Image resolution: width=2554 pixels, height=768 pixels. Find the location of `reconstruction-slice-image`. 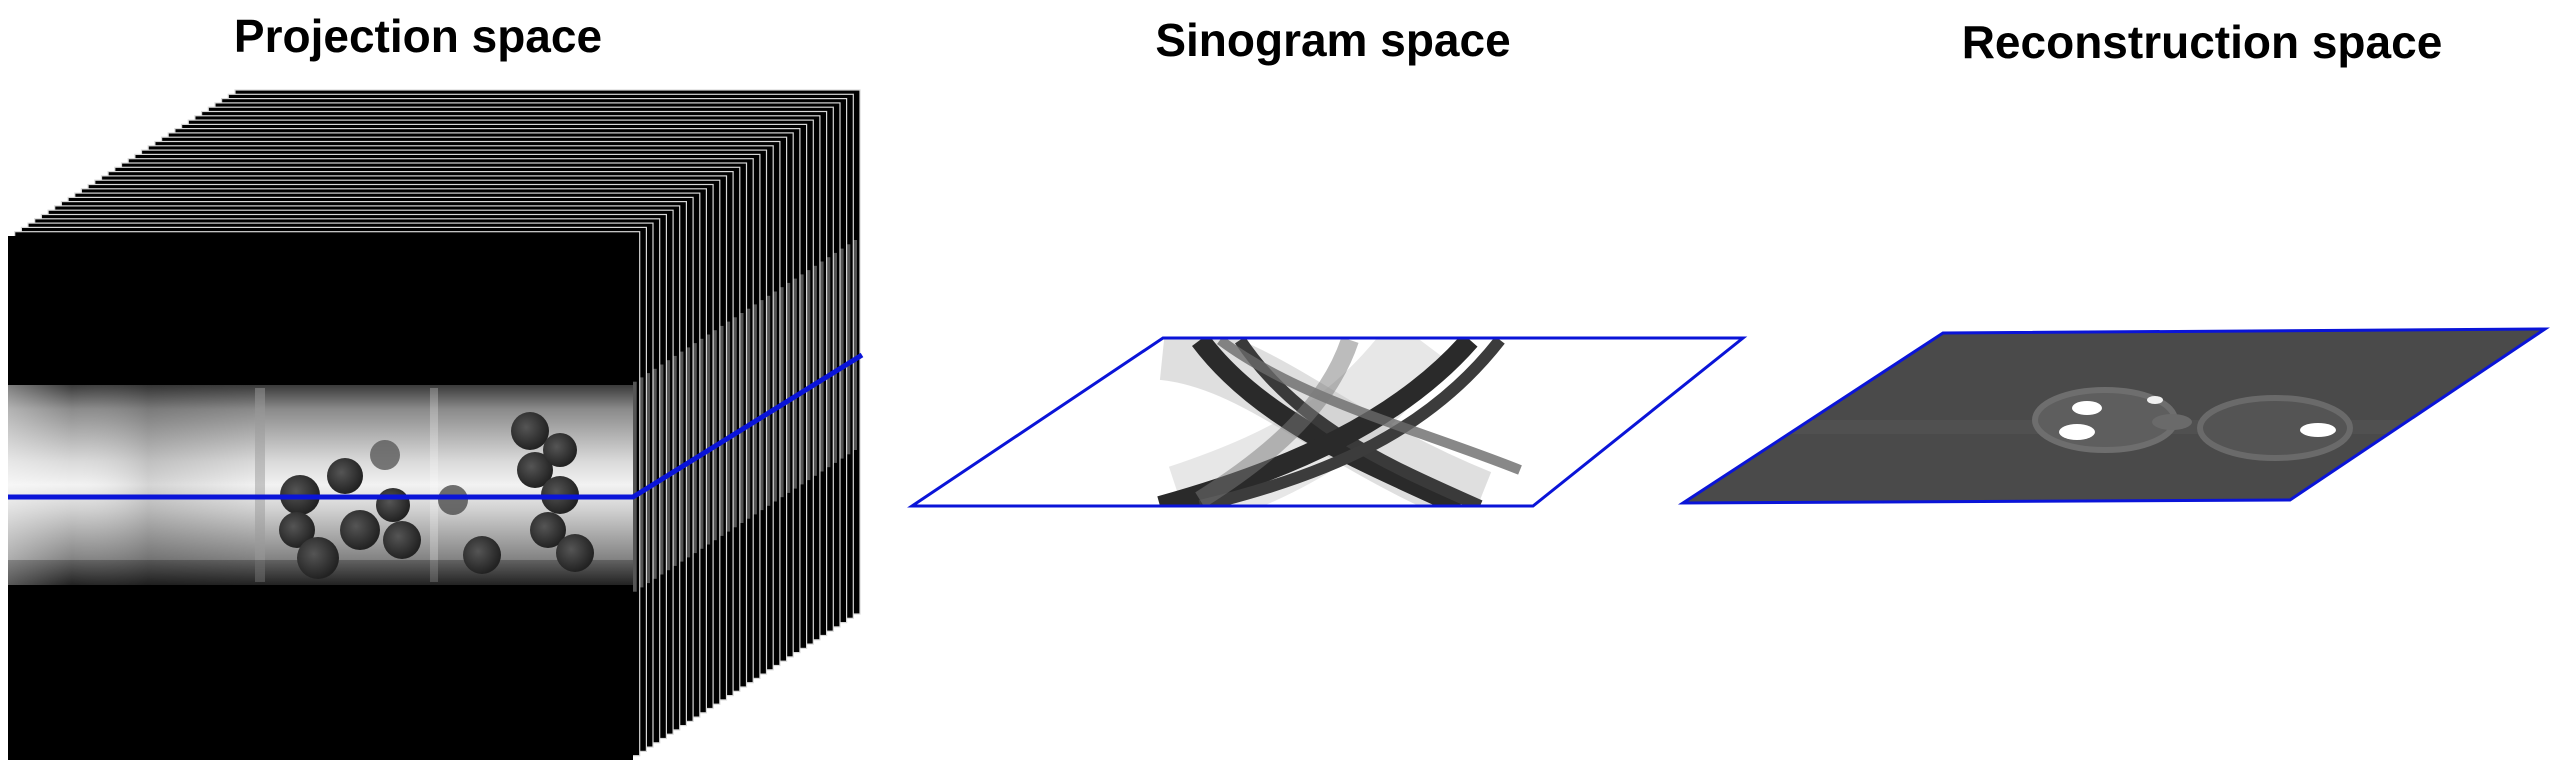

reconstruction-slice-image is located at coordinates (2114, 424).